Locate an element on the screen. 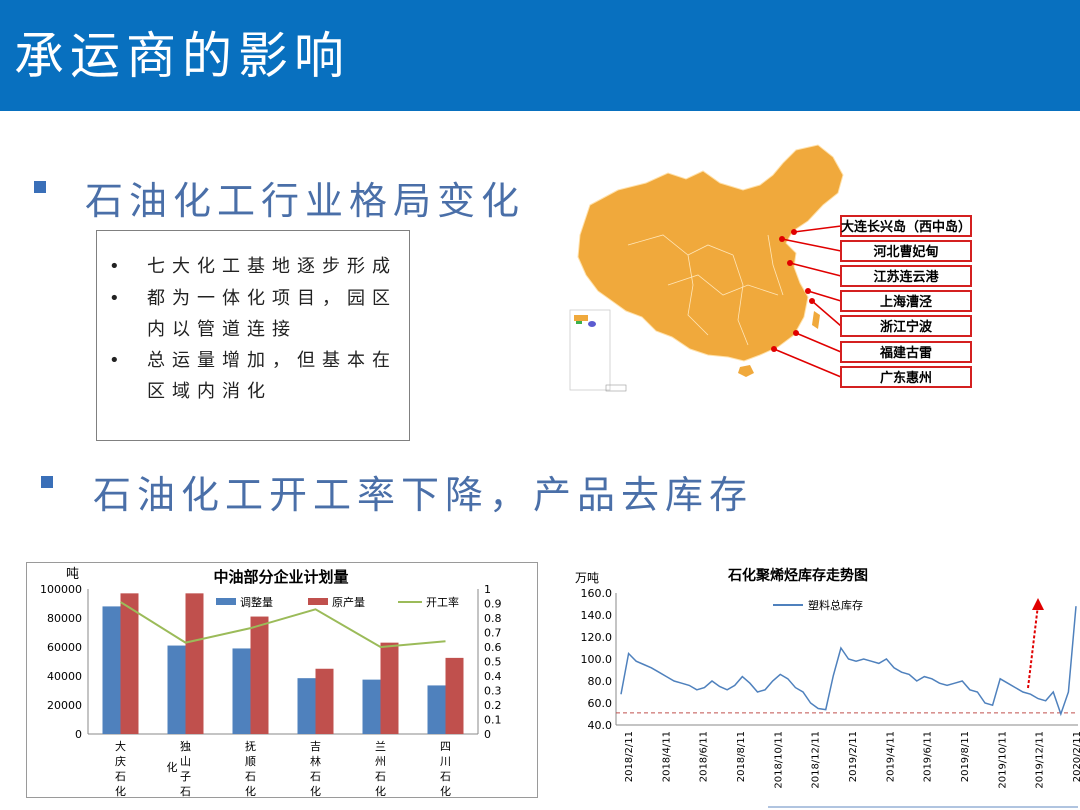  leader-lines is located at coordinates (807, 301).